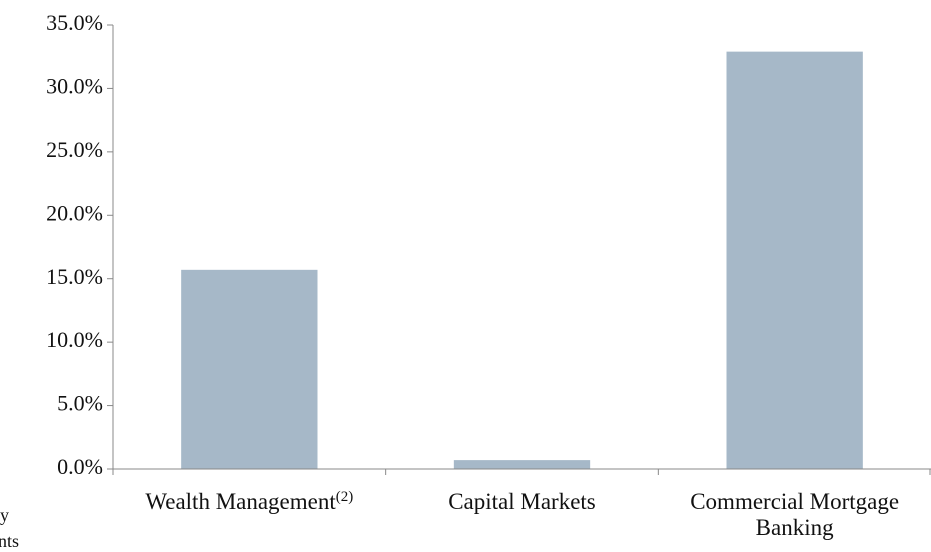 This screenshot has width=931, height=552. I want to click on clipped-text: y, so click(4, 515).